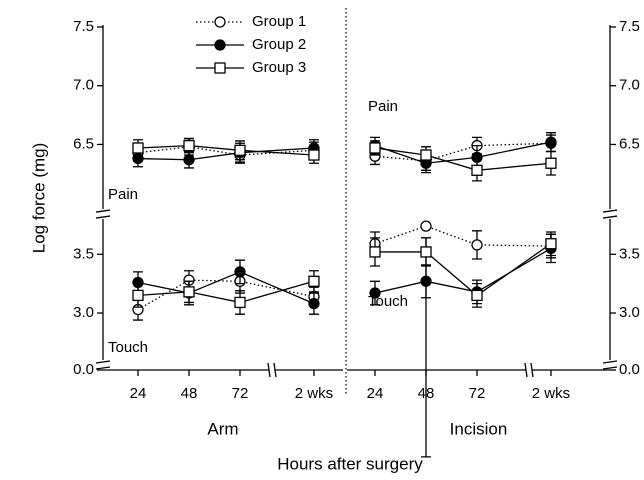  Describe the element at coordinates (279, 44) in the screenshot. I see `legend-label: Group 2` at that location.